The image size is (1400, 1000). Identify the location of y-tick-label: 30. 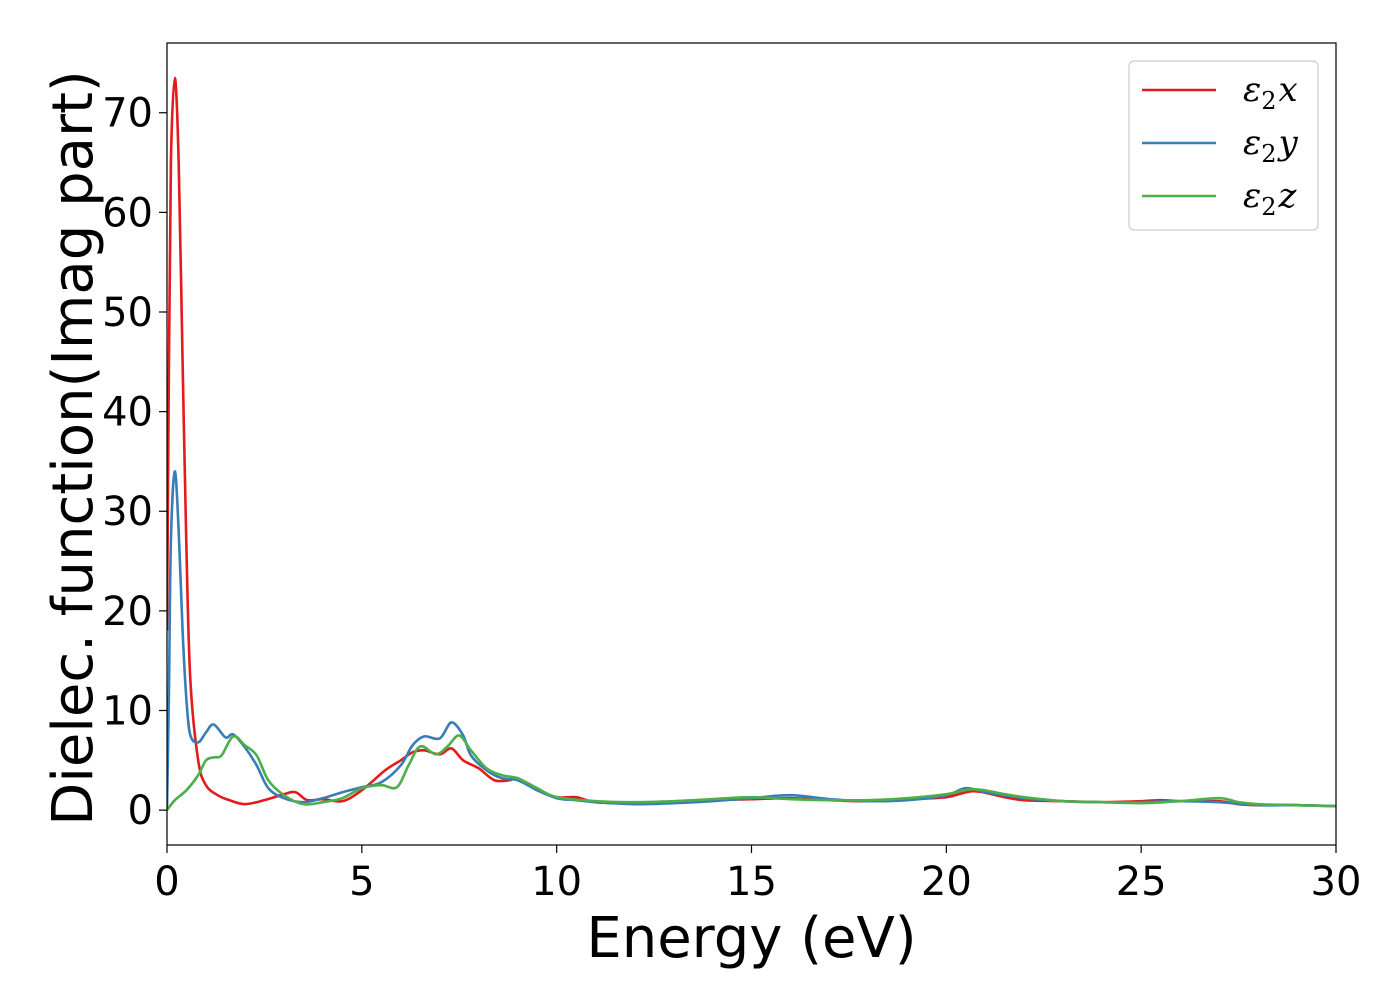
(127, 512).